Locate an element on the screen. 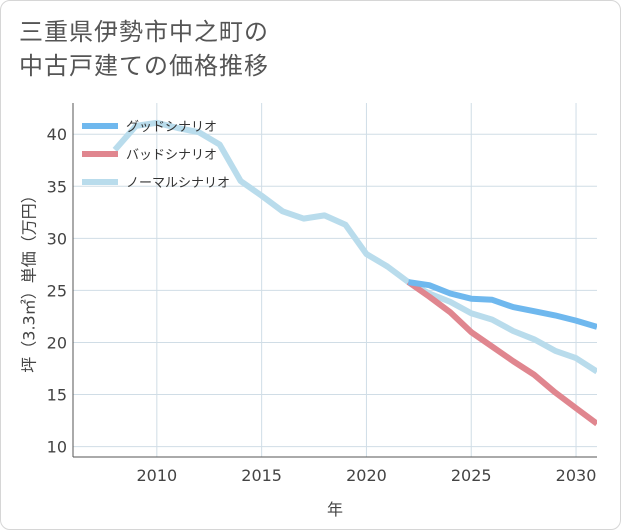 Image resolution: width=621 pixels, height=530 pixels. y-axis-title: 坪（3.3㎡）単価（万円） is located at coordinates (29, 279).